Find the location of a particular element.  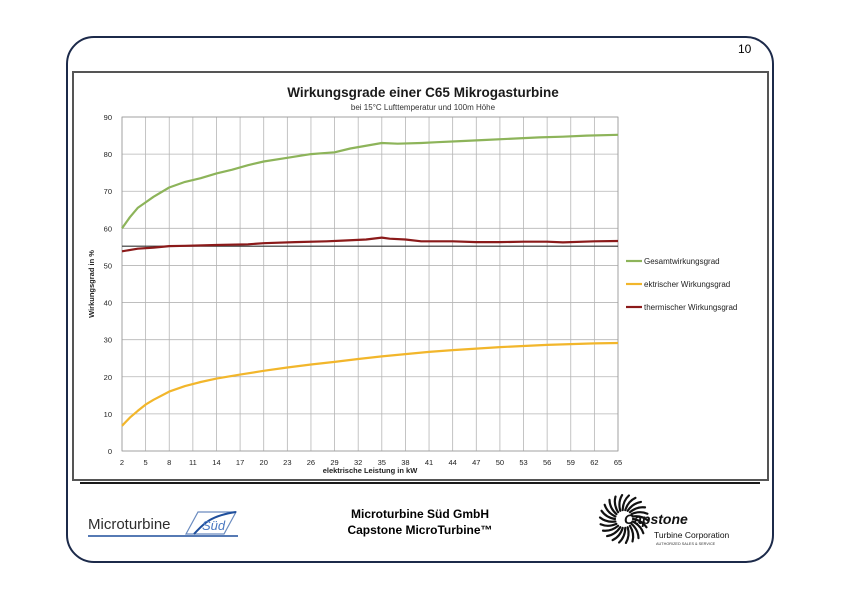

x-tick-label: 8 is located at coordinates (169, 462).